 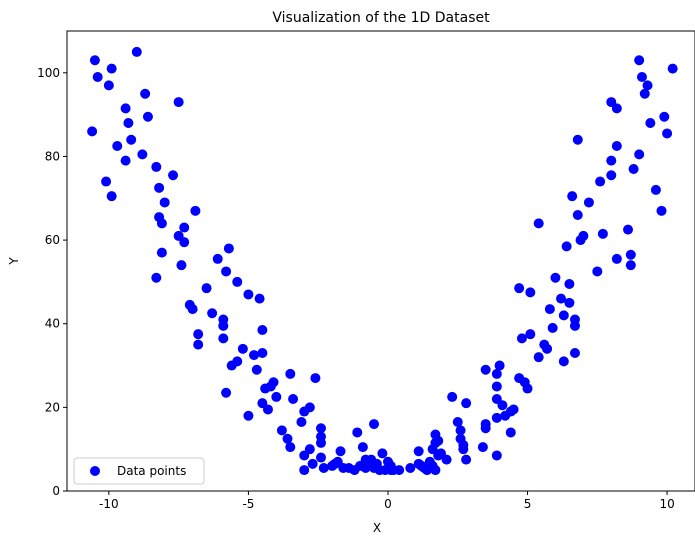 What do you see at coordinates (388, 504) in the screenshot?
I see `x-tick-label: 0` at bounding box center [388, 504].